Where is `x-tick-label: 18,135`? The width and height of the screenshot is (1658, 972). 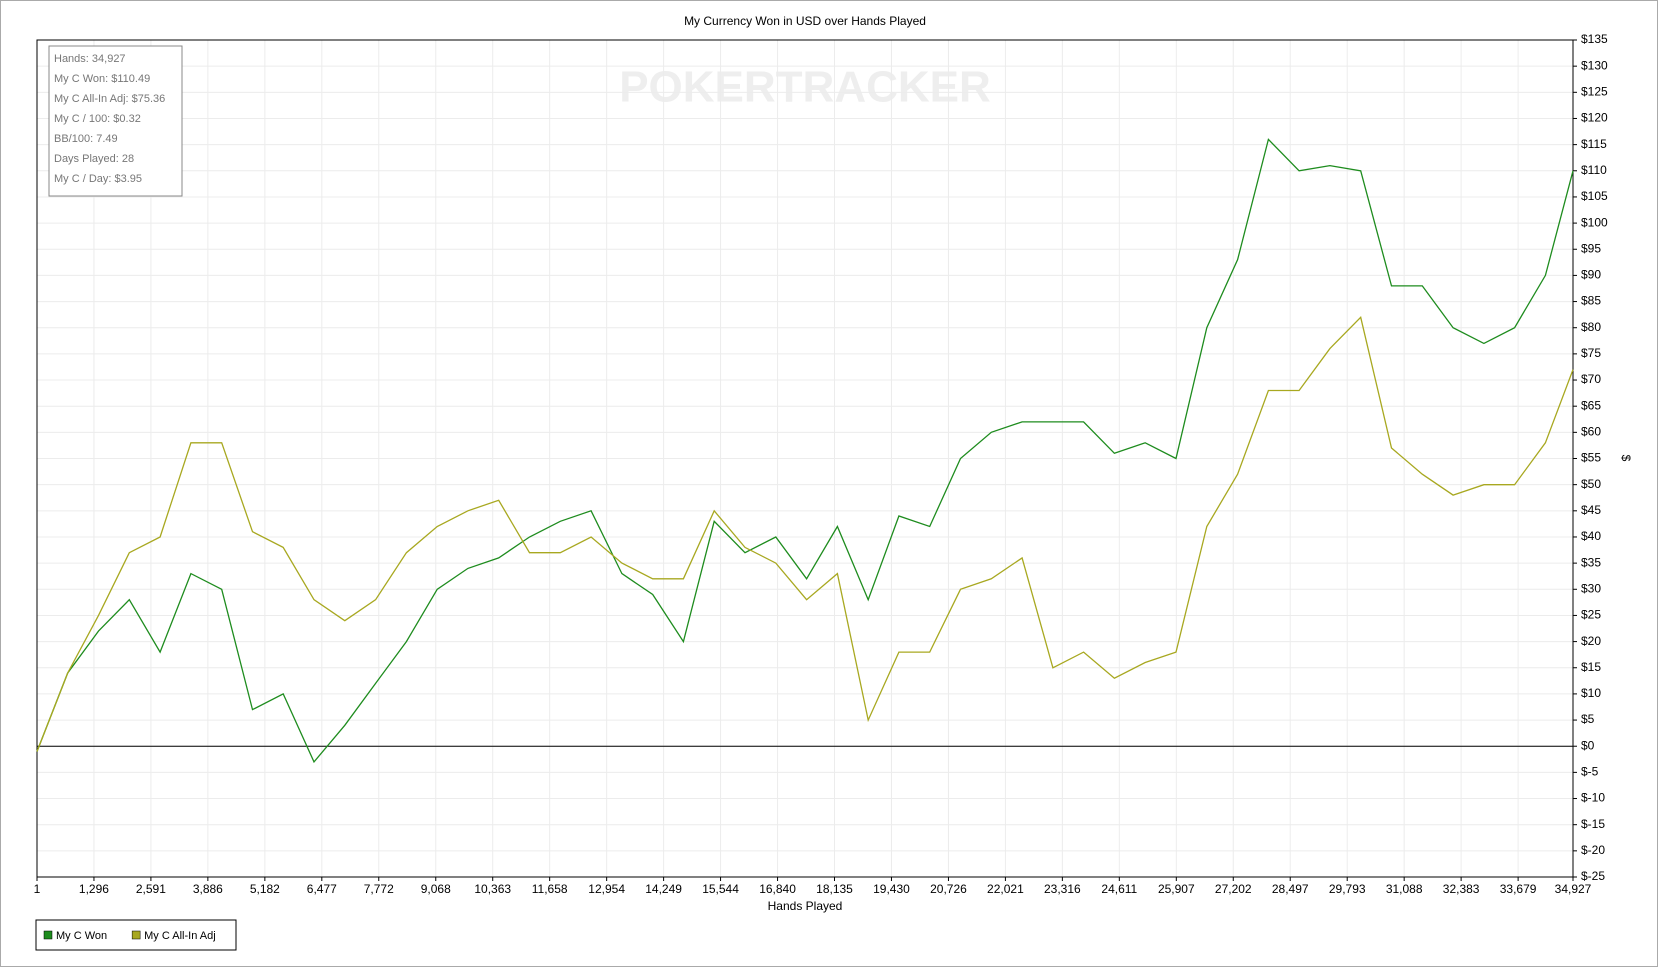
x-tick-label: 18,135 is located at coordinates (834, 889).